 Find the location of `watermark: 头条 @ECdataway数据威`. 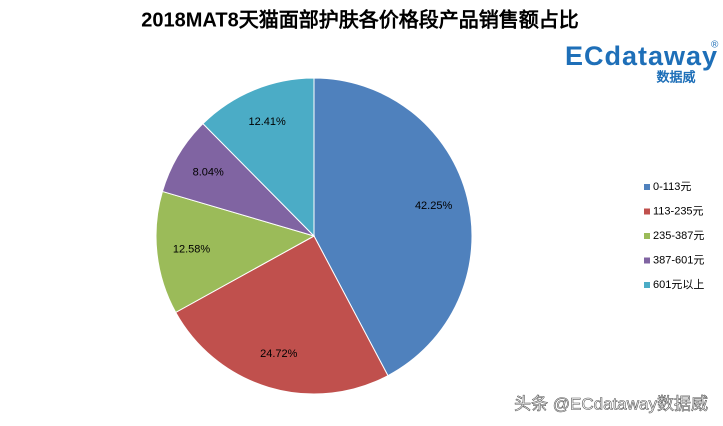

watermark: 头条 @ECdataway数据威 is located at coordinates (611, 403).